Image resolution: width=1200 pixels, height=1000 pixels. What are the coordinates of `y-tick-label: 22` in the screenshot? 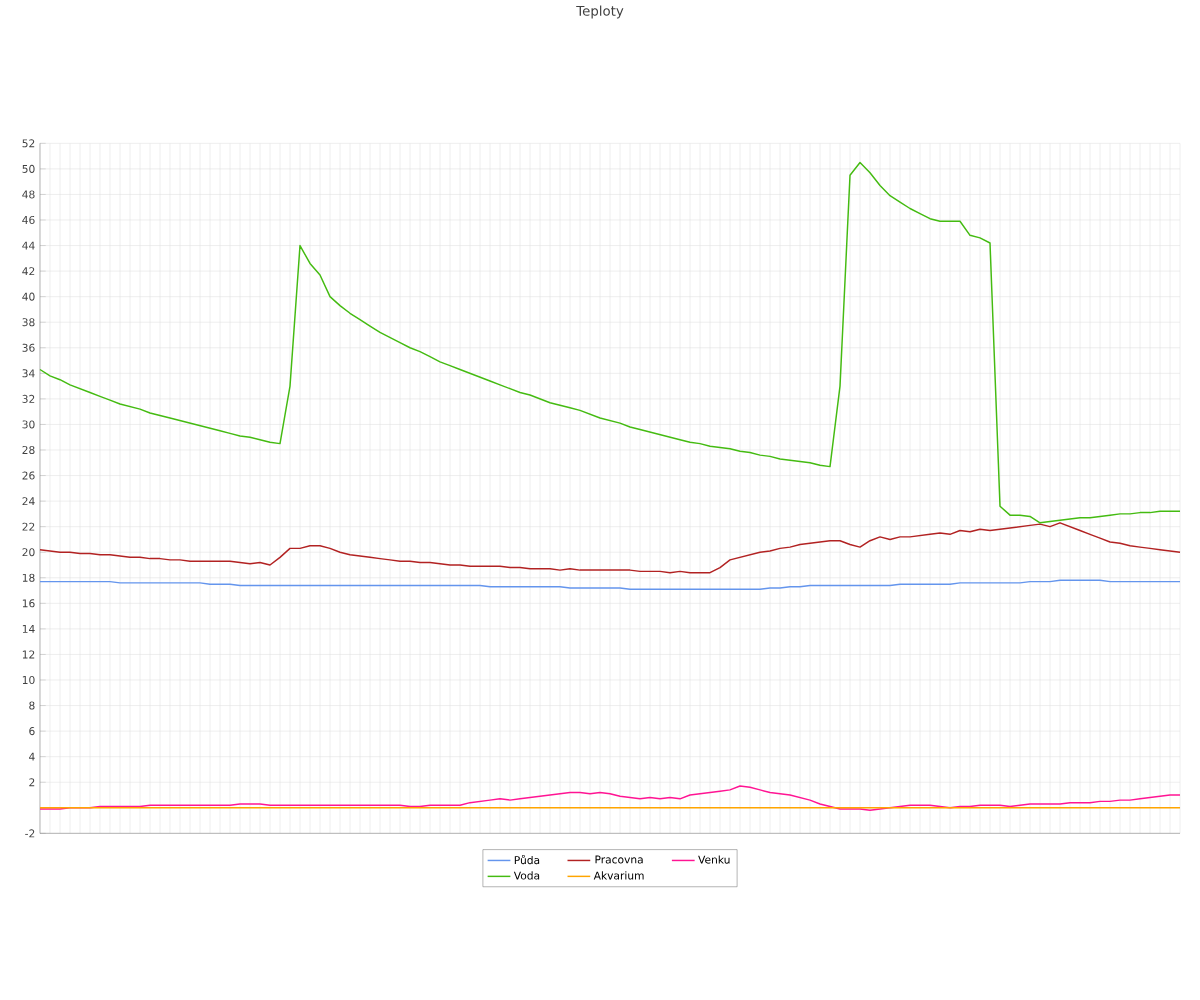 It's located at (28, 526).